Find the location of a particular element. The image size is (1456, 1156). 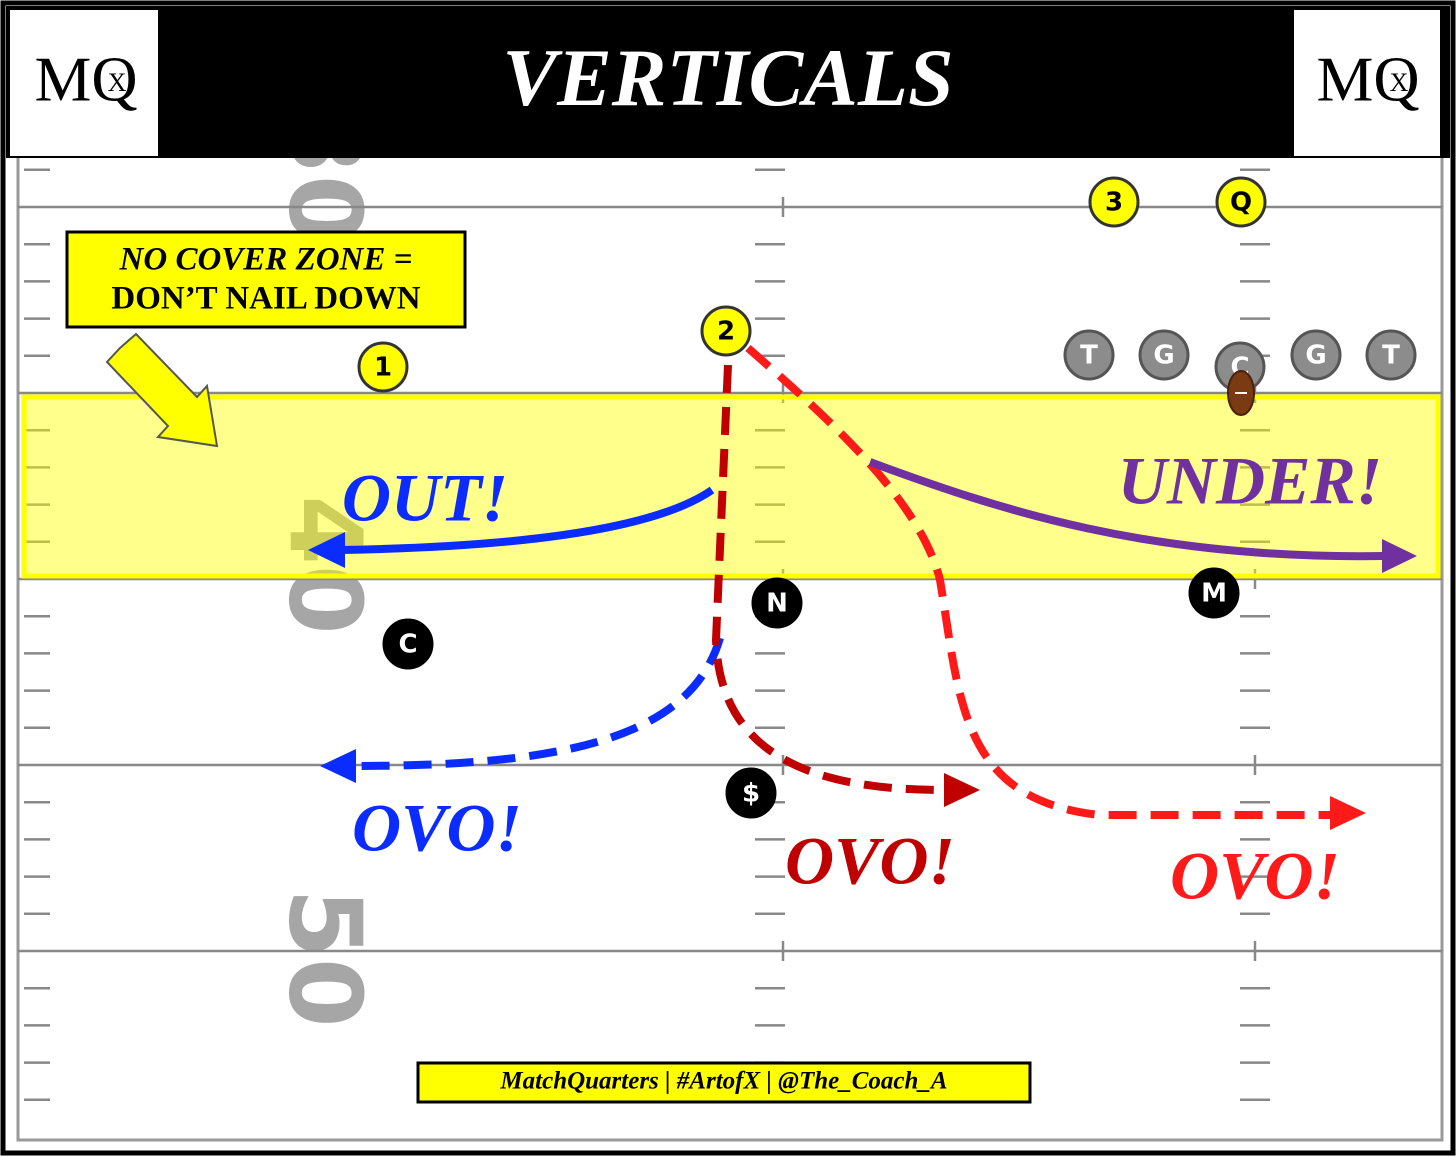

title: VERTICALS is located at coordinates (727, 77).